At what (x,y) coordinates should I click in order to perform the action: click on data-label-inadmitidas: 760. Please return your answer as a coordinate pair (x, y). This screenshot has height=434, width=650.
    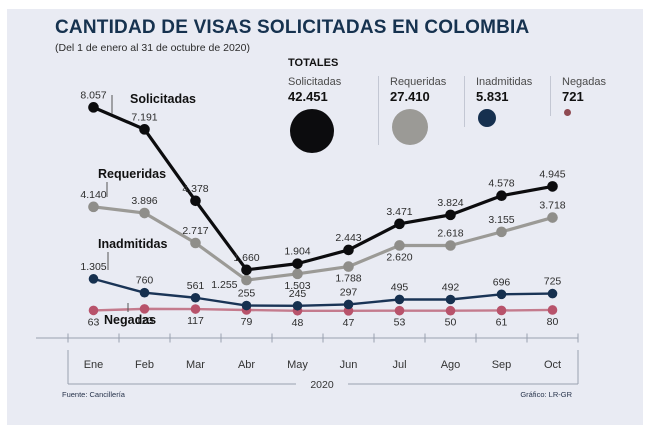
    Looking at the image, I should click on (145, 281).